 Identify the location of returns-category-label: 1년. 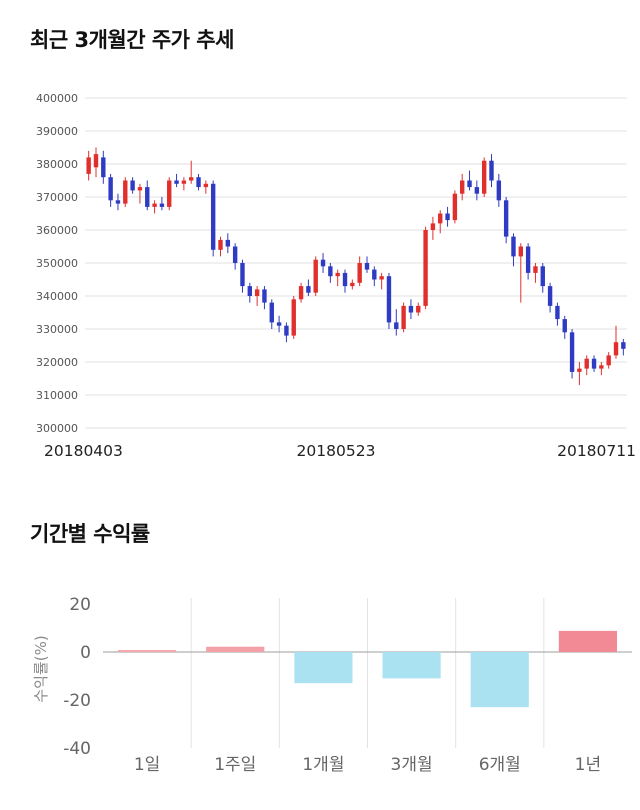
(588, 765).